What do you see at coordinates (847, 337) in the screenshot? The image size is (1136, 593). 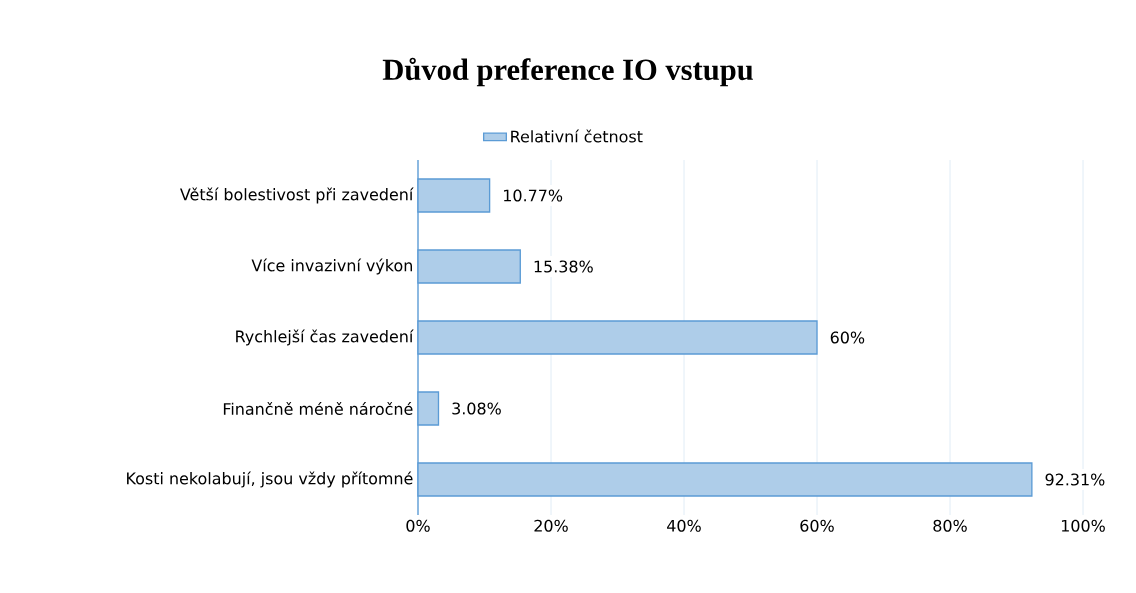 I see `data-label: 60%` at bounding box center [847, 337].